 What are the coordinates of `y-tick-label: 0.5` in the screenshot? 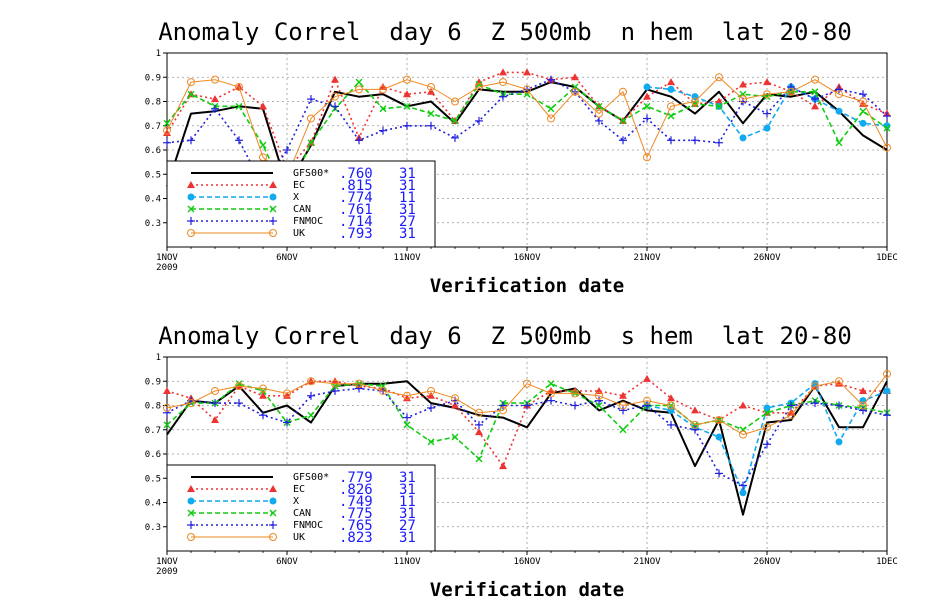 It's located at (153, 479).